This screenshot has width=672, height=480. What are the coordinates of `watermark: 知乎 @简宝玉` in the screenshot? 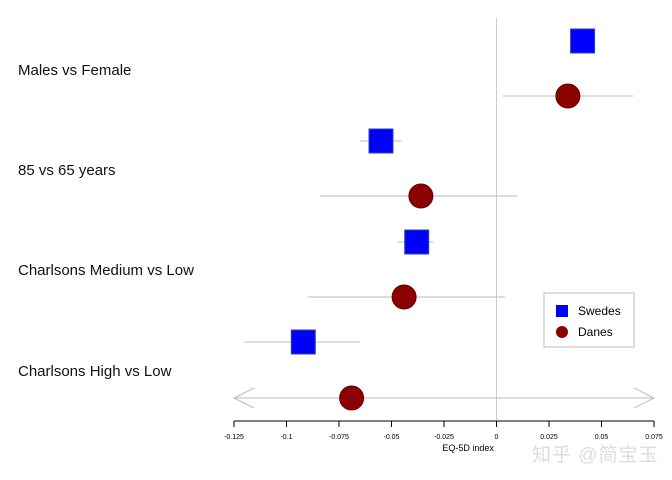 It's located at (595, 455).